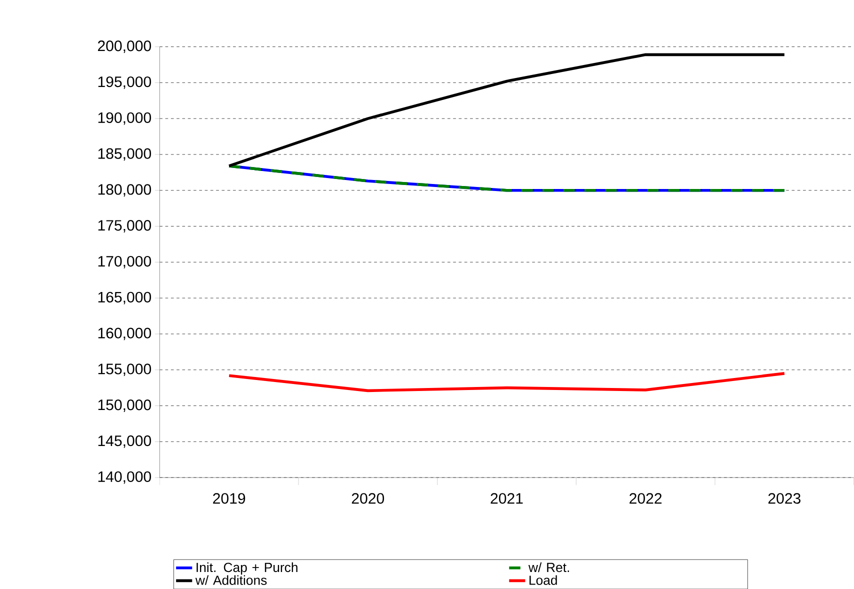 Image resolution: width=854 pixels, height=589 pixels. What do you see at coordinates (506, 498) in the screenshot?
I see `x-tick-label: 2021` at bounding box center [506, 498].